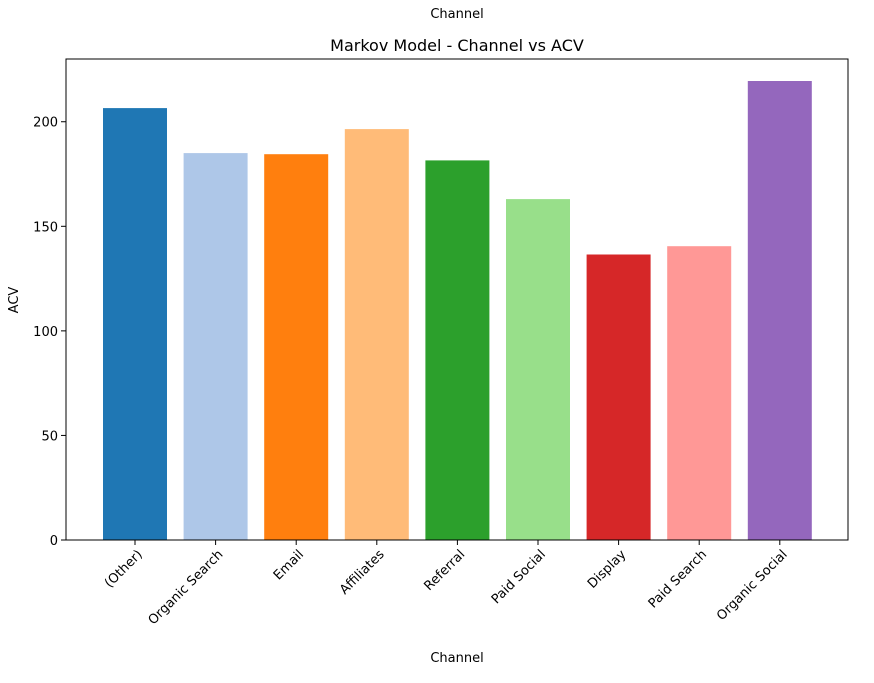 This screenshot has width=874, height=683. What do you see at coordinates (618, 397) in the screenshot?
I see `bar-display` at bounding box center [618, 397].